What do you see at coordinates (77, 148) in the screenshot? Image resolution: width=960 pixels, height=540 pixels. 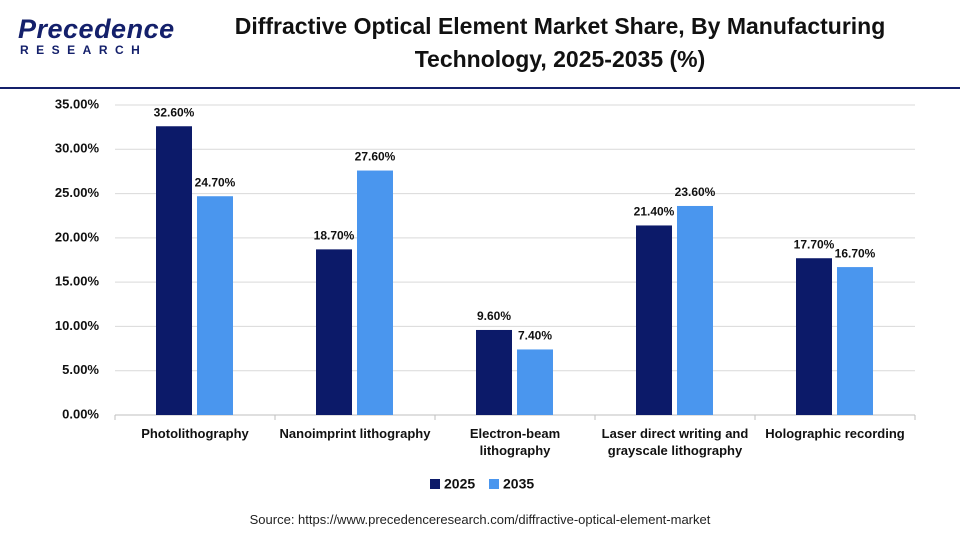 I see `y-tick-label: 30.00%` at bounding box center [77, 148].